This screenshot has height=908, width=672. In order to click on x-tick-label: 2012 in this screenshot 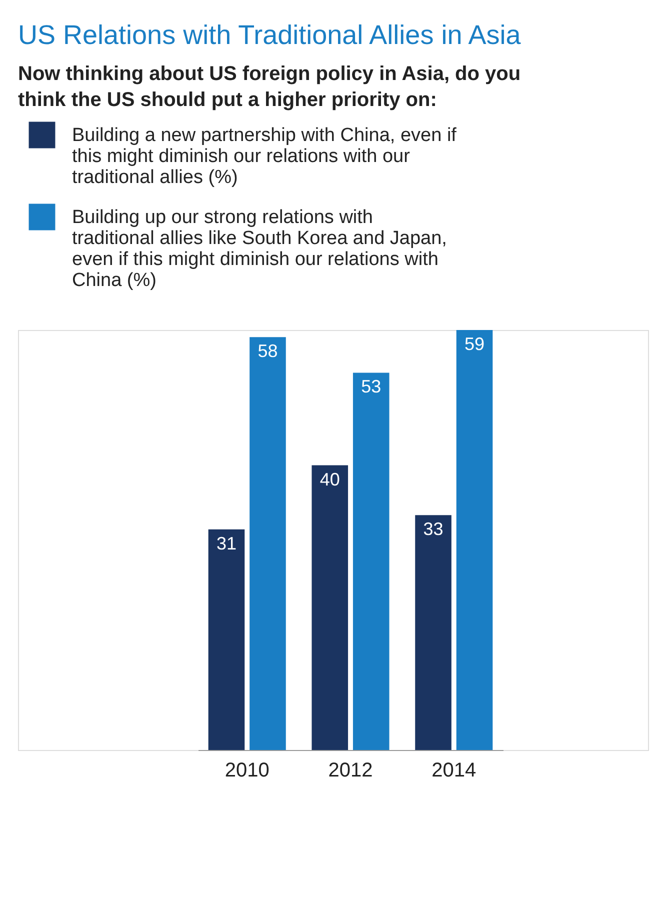, I will do `click(350, 771)`.